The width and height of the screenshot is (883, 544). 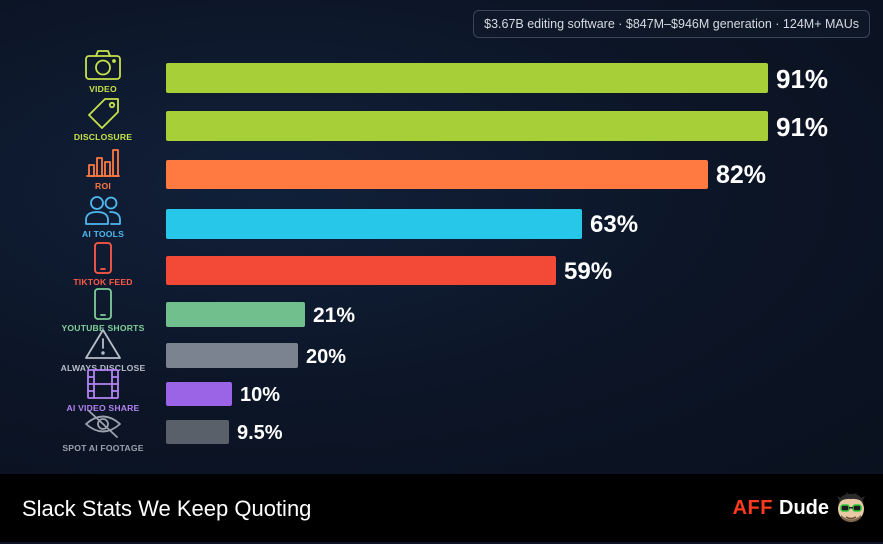 I want to click on bar-value-label: 59%, so click(x=588, y=271).